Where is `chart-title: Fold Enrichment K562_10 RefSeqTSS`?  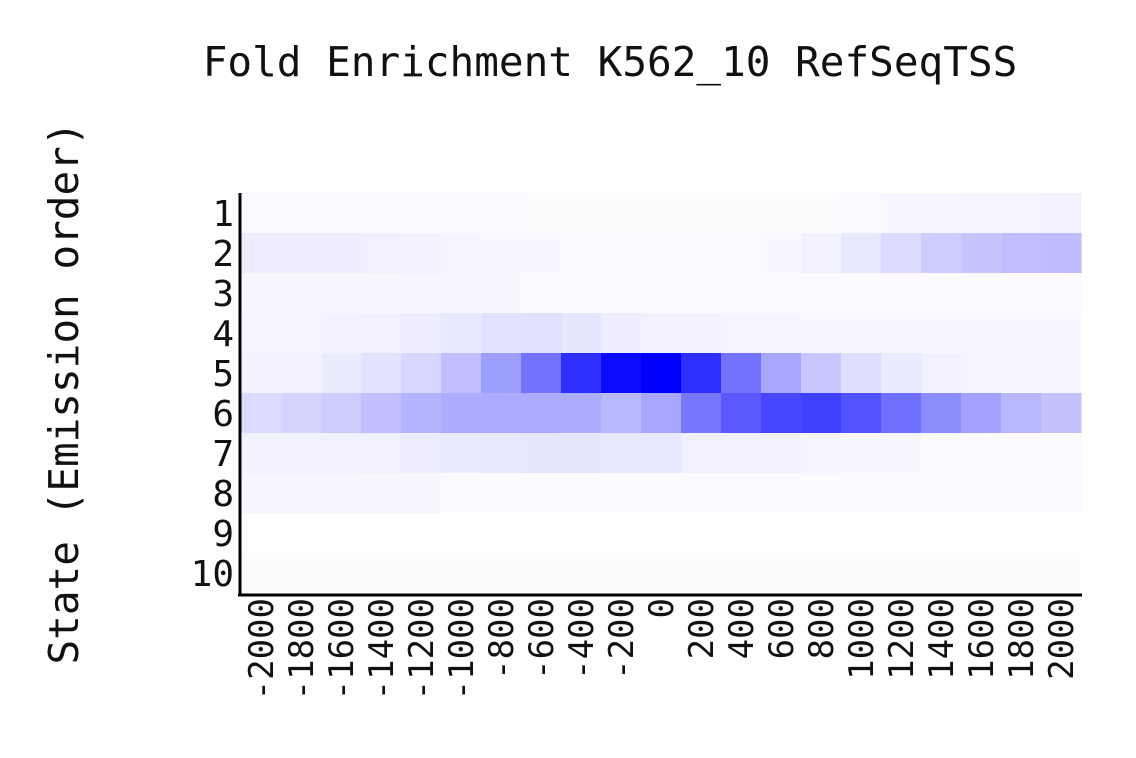
chart-title: Fold Enrichment K562_10 RefSeqTSS is located at coordinates (610, 62).